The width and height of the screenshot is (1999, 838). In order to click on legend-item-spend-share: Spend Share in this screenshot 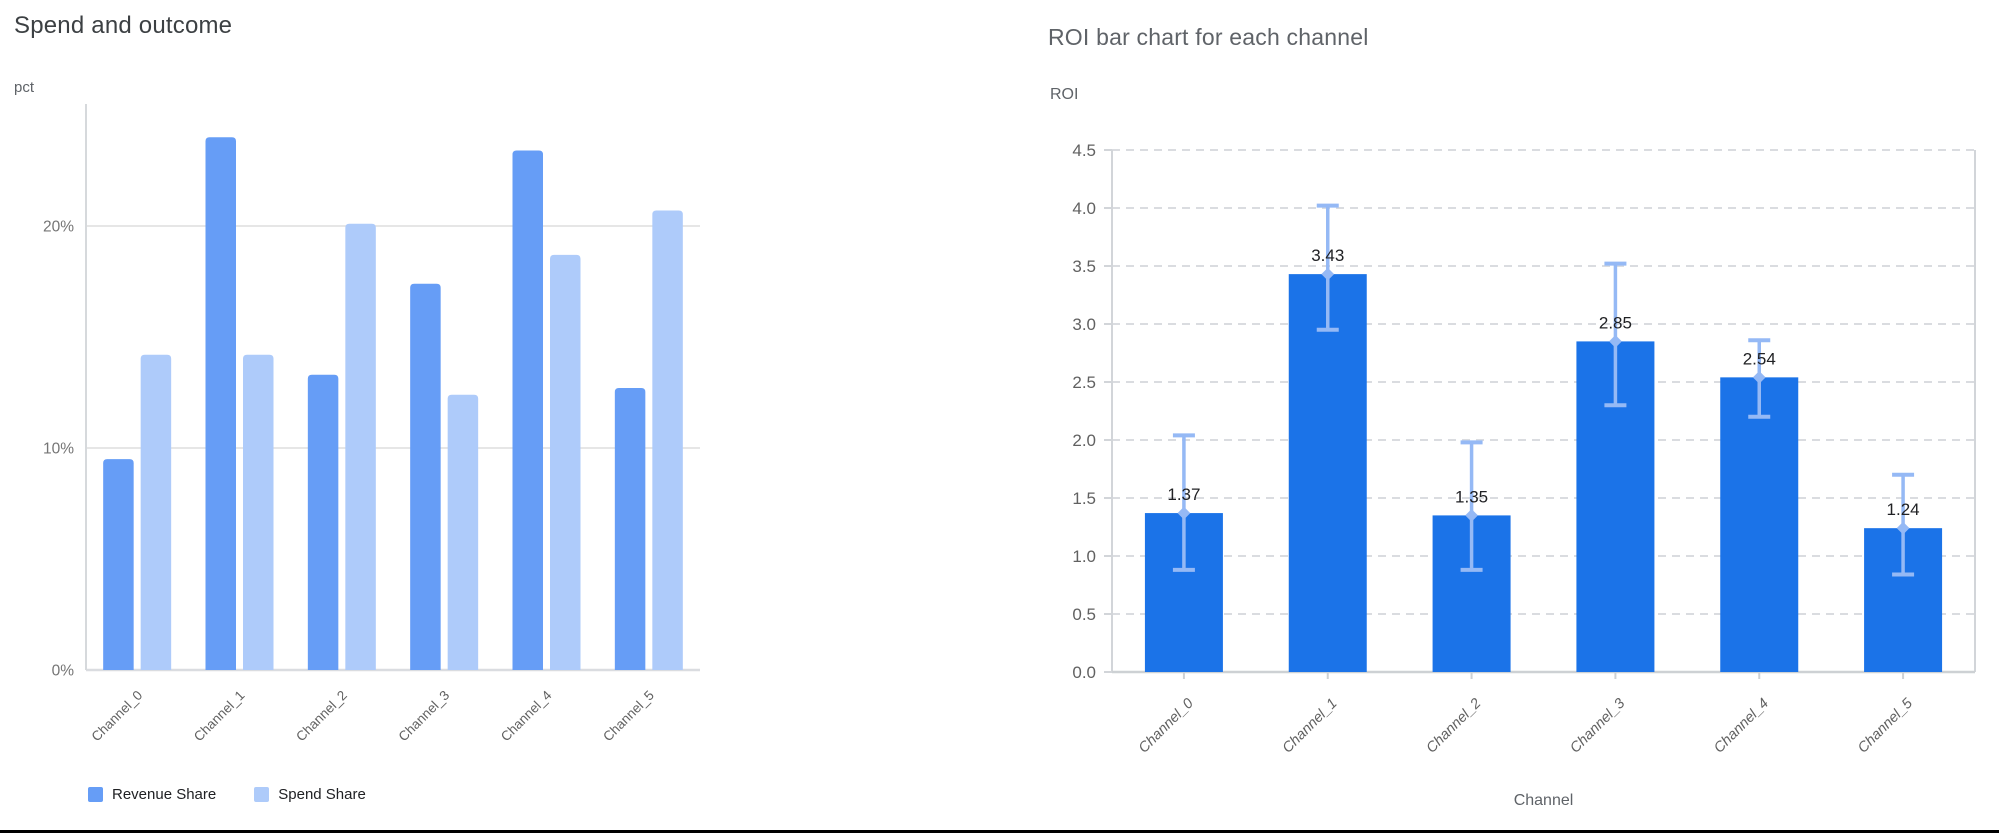, I will do `click(310, 794)`.